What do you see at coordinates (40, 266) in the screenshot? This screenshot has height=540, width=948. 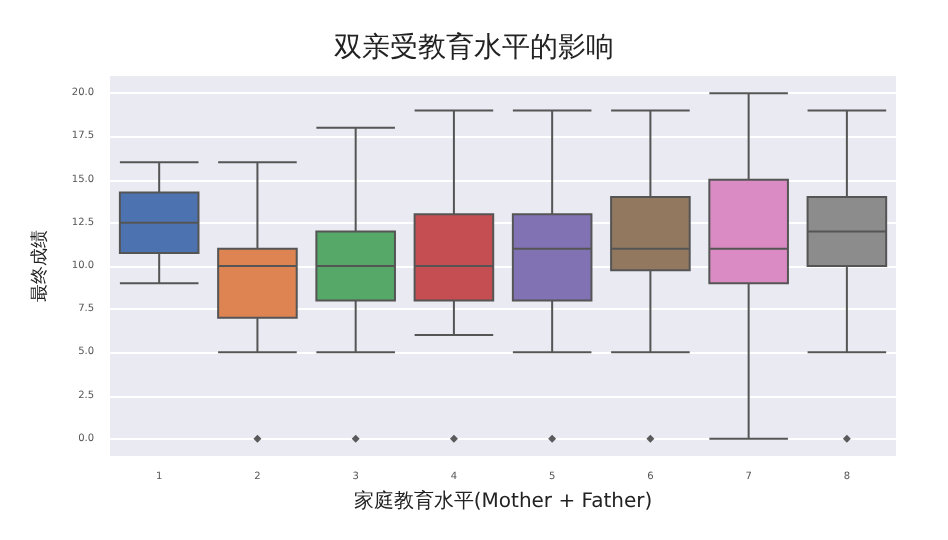 I see `y-axis-title: 最终成绩` at bounding box center [40, 266].